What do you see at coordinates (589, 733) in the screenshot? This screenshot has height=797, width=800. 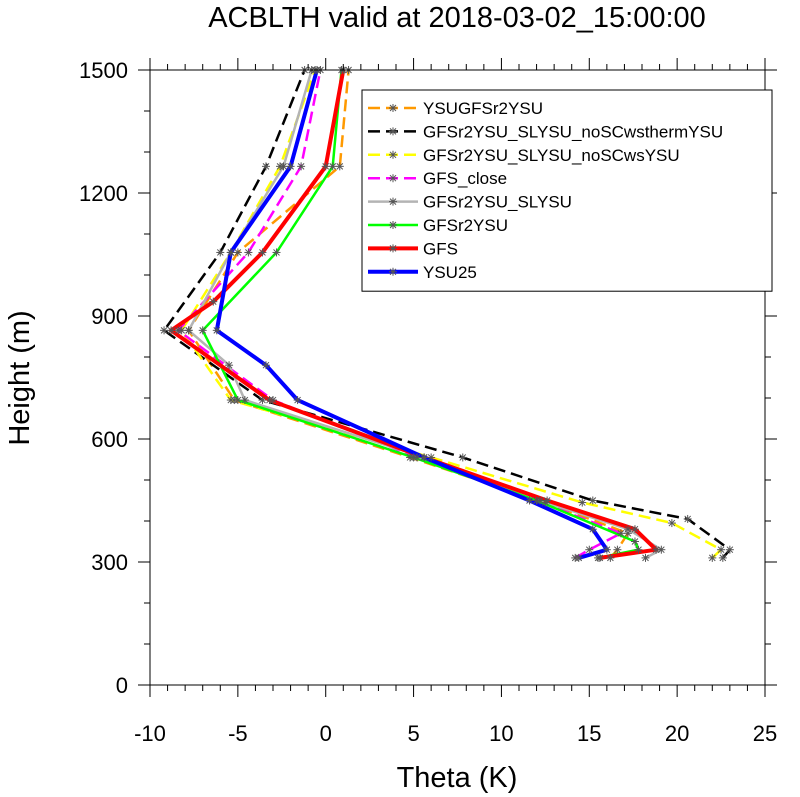 I see `x-tick-label: 15` at bounding box center [589, 733].